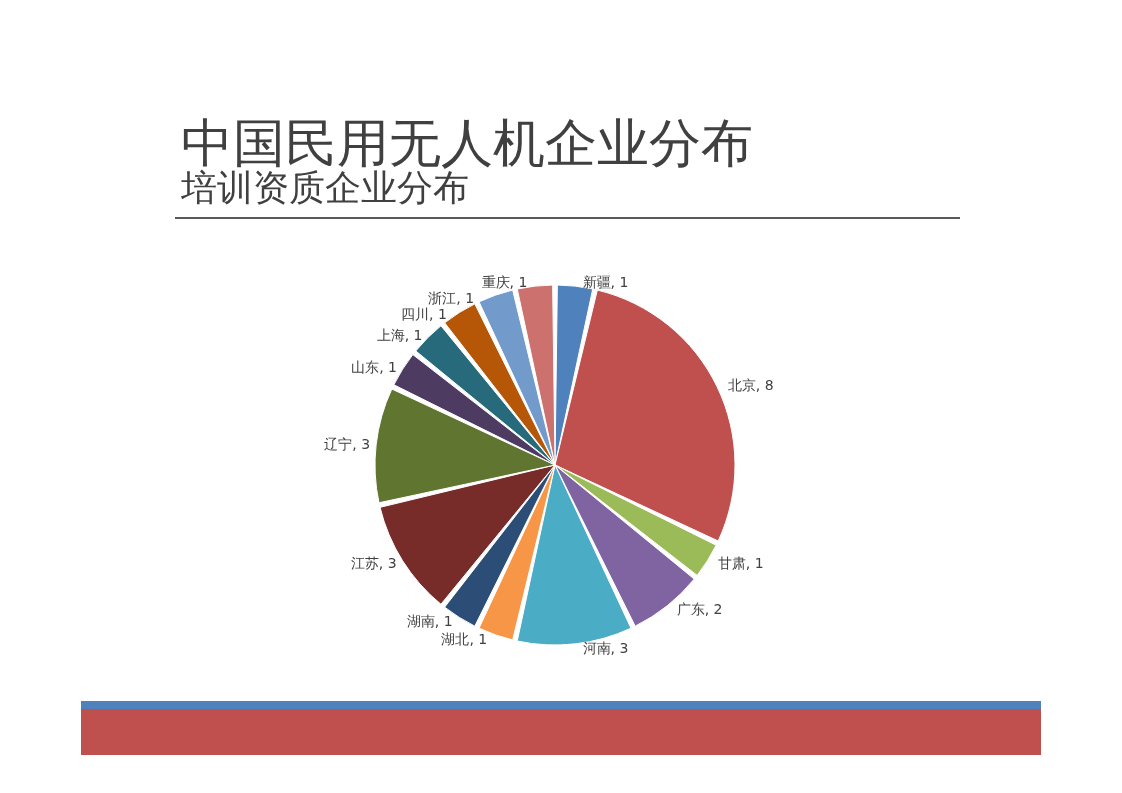 This screenshot has width=1122, height=793. Describe the element at coordinates (750, 385) in the screenshot. I see `slice-label: 北京, 8` at that location.